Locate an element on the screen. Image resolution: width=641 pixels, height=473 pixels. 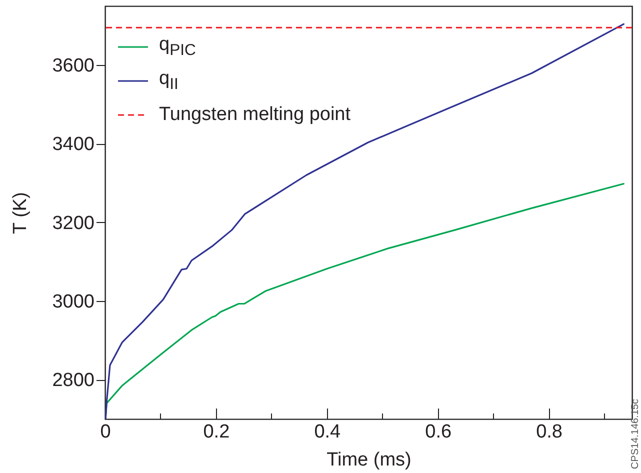
x-tick-label: 0.4 is located at coordinates (328, 432).